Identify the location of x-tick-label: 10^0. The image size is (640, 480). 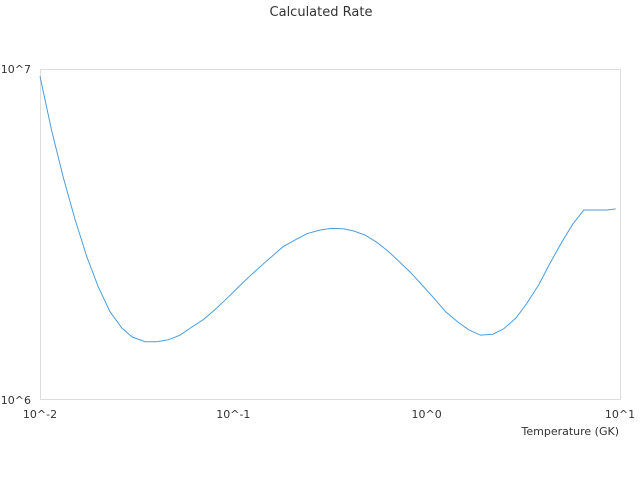
(427, 414).